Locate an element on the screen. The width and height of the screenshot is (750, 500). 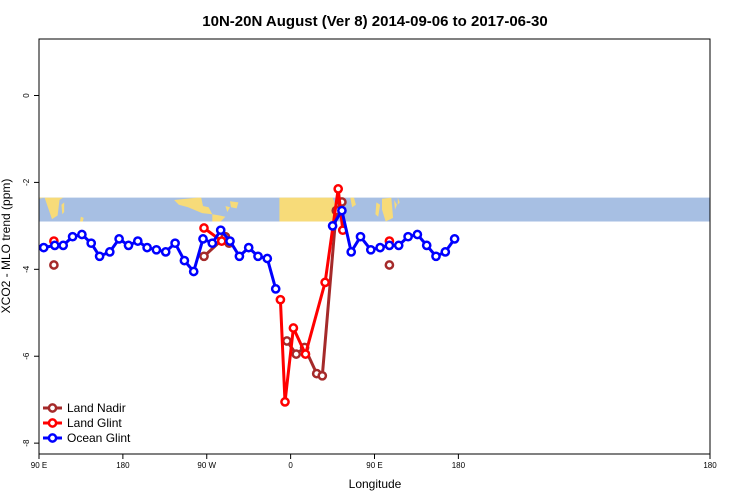
y-axis-label: XCO2 - MLO trend (ppm) is located at coordinates (6, 246).